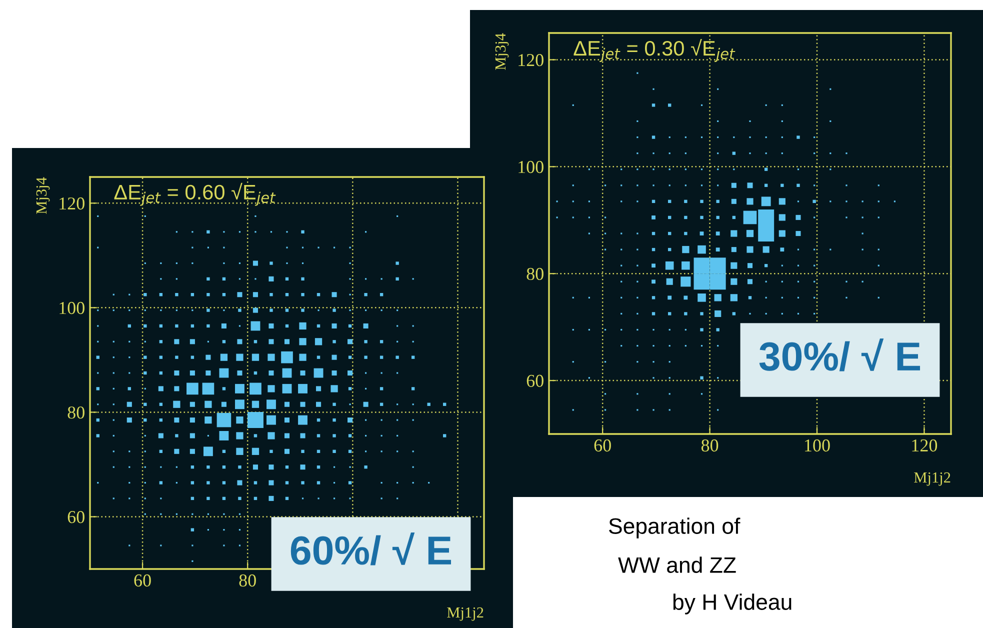 This screenshot has height=628, width=983. Describe the element at coordinates (371, 549) in the screenshot. I see `annotation: 60%/ √ E` at that location.